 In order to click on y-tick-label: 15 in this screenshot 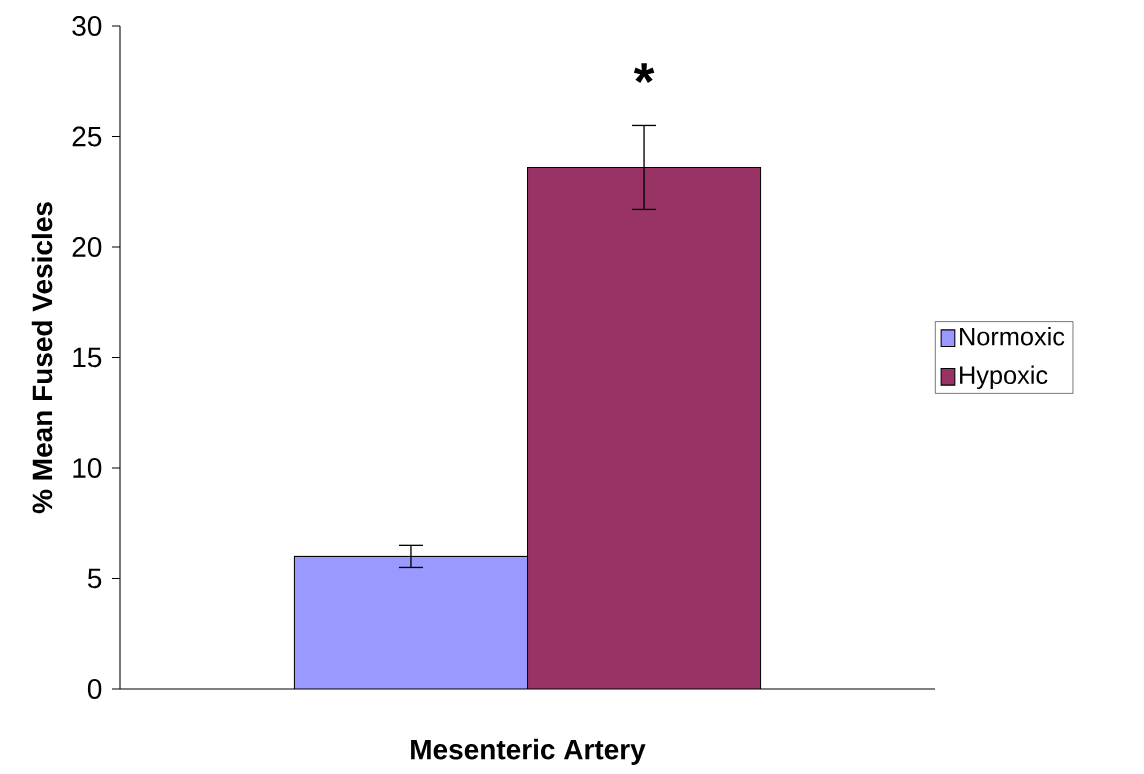, I will do `click(87, 357)`.